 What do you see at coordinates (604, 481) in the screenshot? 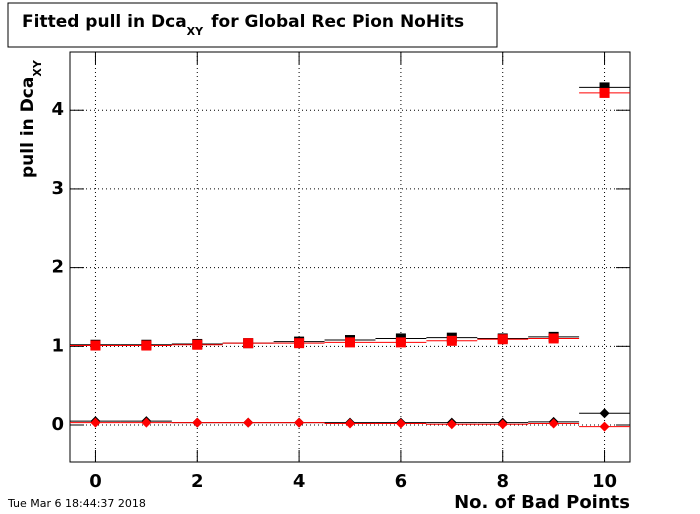
I see `x-tick-label: 10` at bounding box center [604, 481].